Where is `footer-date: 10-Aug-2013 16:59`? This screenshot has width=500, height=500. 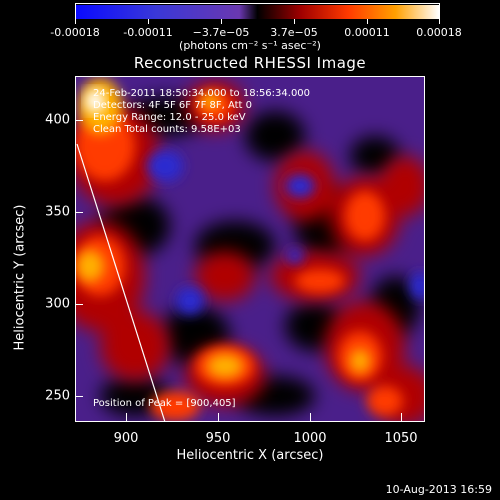 footer-date: 10-Aug-2013 16:59 is located at coordinates (438, 489).